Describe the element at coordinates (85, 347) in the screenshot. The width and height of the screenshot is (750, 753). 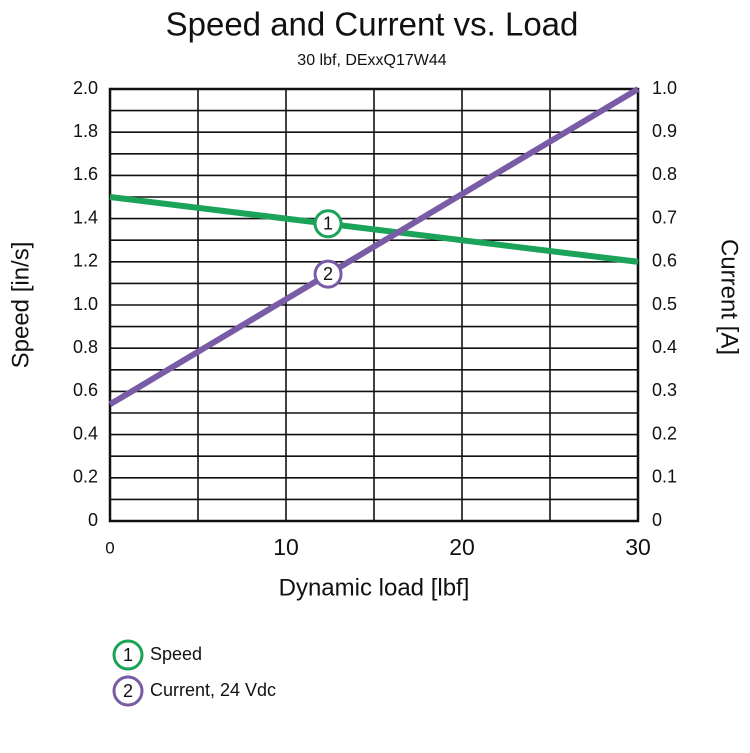
I see `y-tick-label: 0.8` at that location.